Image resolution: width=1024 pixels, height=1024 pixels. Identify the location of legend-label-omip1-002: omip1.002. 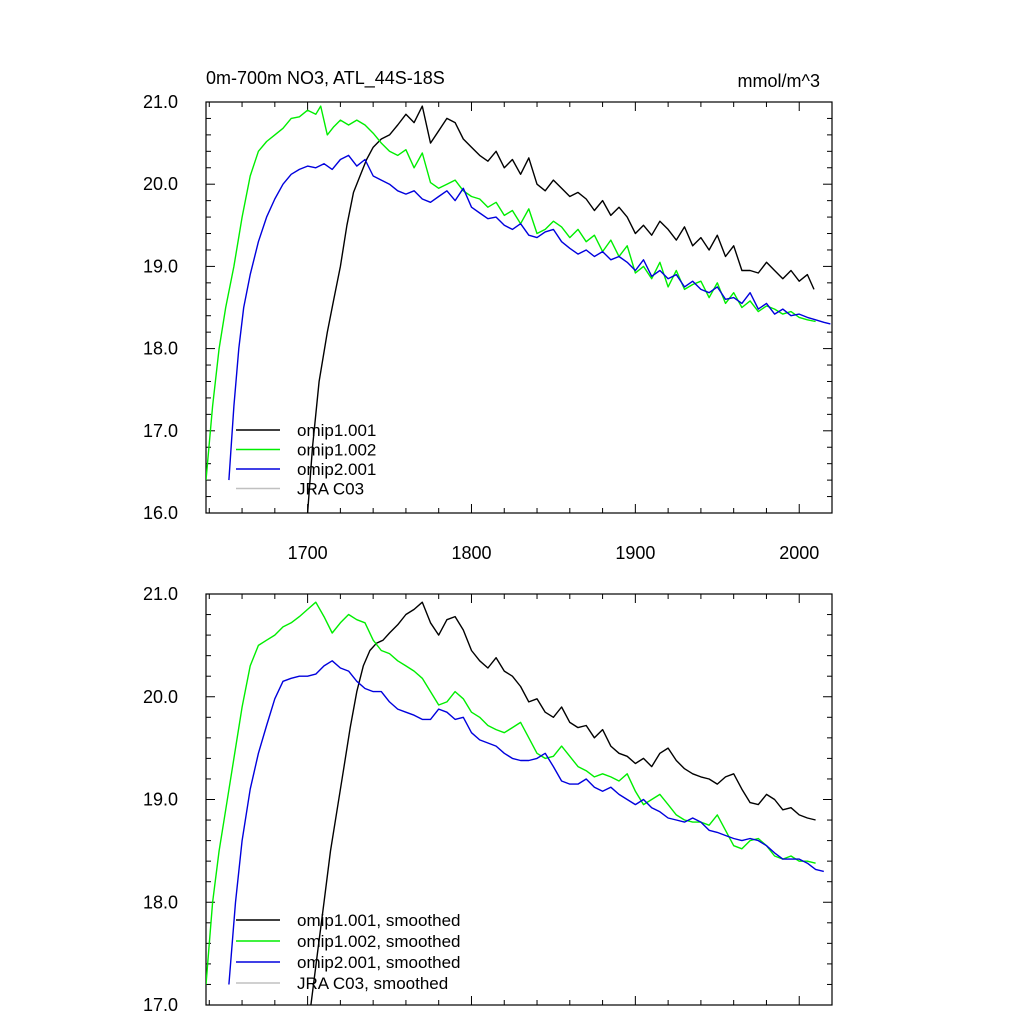
(336, 450).